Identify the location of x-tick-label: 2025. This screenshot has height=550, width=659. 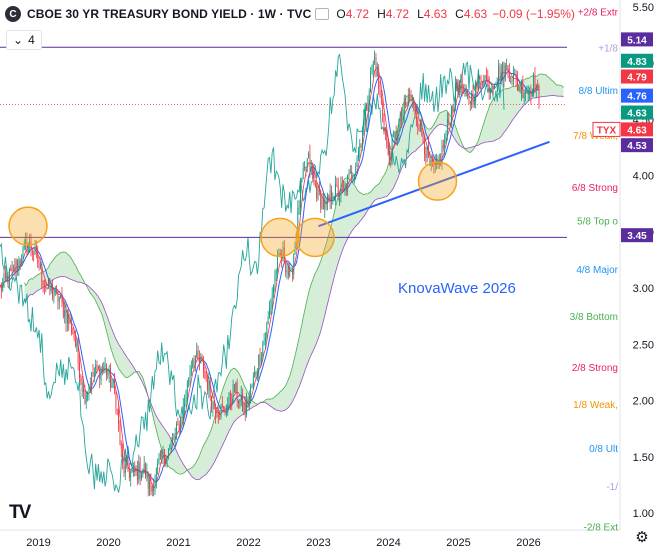
(458, 543).